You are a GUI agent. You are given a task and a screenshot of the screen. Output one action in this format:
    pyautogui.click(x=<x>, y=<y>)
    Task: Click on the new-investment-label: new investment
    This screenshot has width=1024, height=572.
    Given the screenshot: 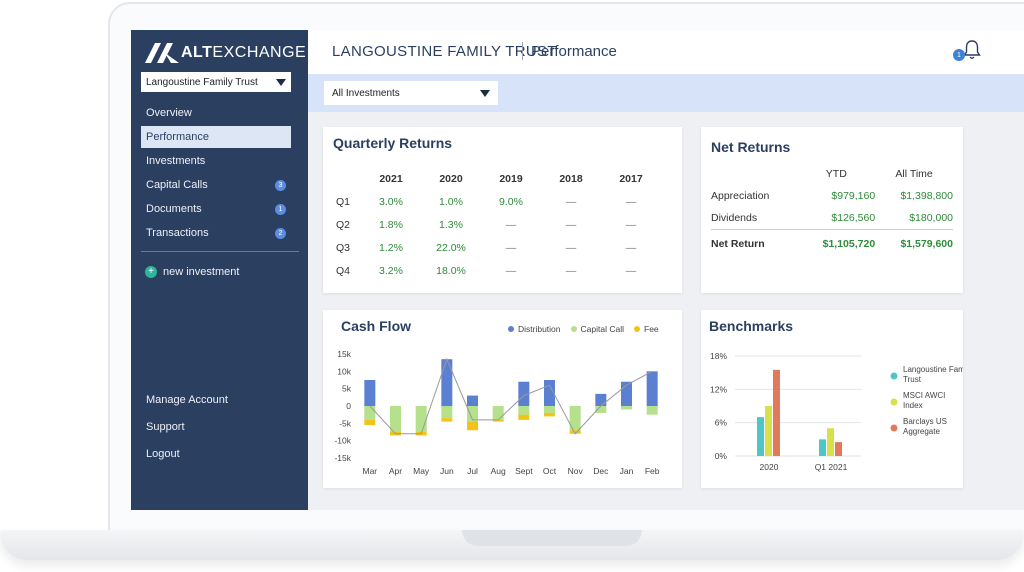 What is the action you would take?
    pyautogui.click(x=201, y=272)
    